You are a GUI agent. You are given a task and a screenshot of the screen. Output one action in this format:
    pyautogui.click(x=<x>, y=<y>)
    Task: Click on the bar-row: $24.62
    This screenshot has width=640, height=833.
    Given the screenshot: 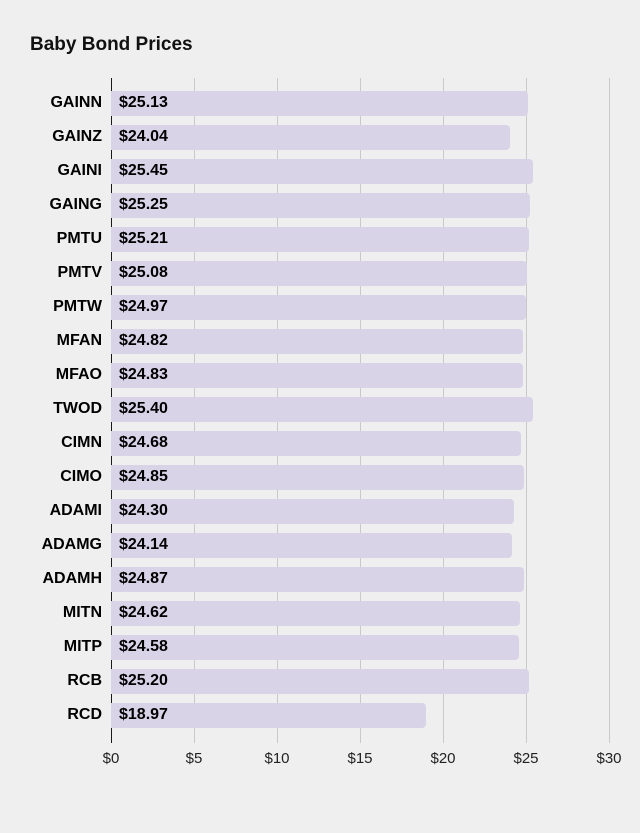 What is the action you would take?
    pyautogui.click(x=360, y=613)
    